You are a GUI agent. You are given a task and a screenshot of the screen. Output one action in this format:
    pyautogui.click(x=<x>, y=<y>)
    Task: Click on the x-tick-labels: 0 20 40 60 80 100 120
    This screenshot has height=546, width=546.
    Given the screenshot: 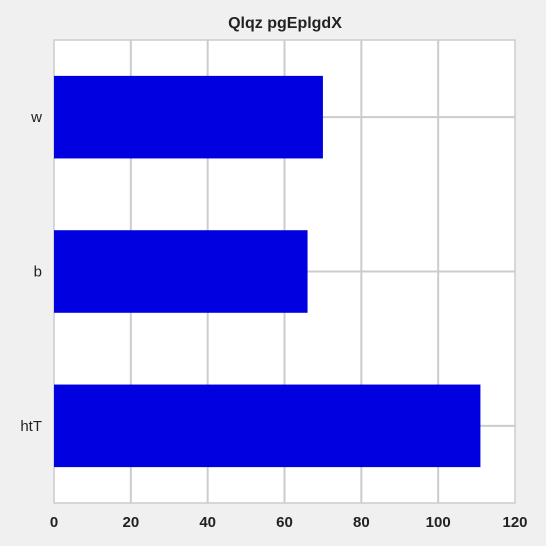 What is the action you would take?
    pyautogui.click(x=289, y=522)
    